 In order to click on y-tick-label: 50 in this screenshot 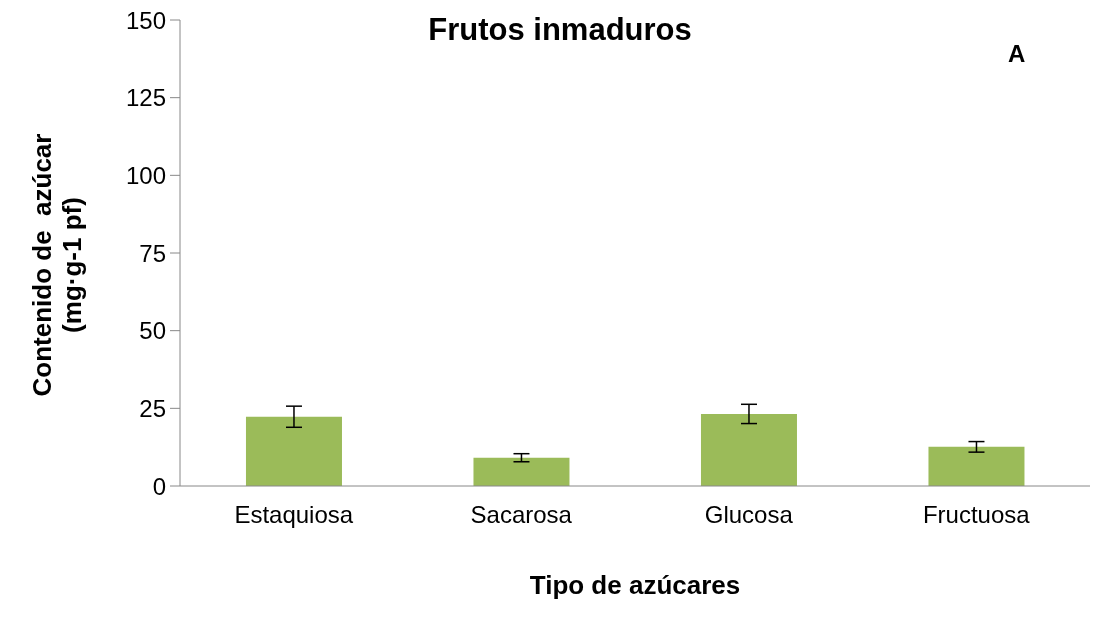, I will do `click(152, 331)`.